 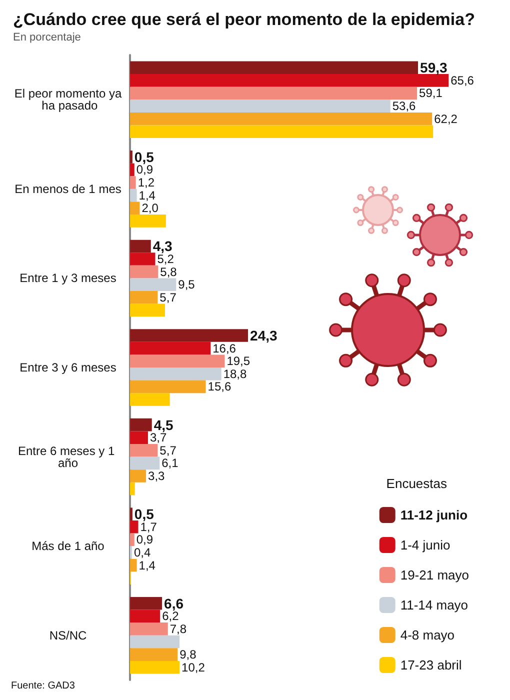 What do you see at coordinates (194, 667) in the screenshot?
I see `data-label: 10,2` at bounding box center [194, 667].